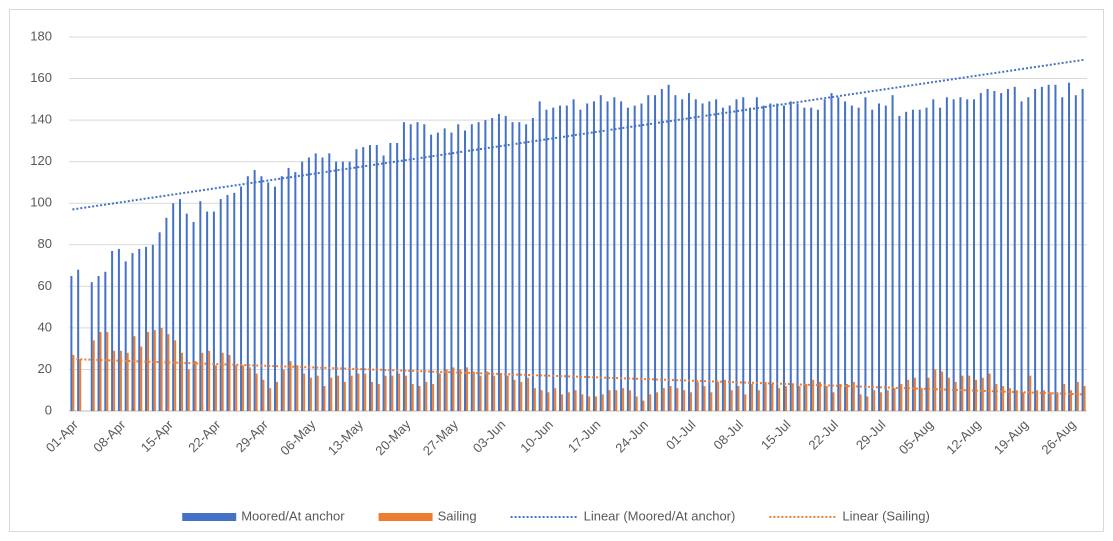 This screenshot has width=1113, height=541. Describe the element at coordinates (41, 35) in the screenshot. I see `y-tick-label: 180` at that location.